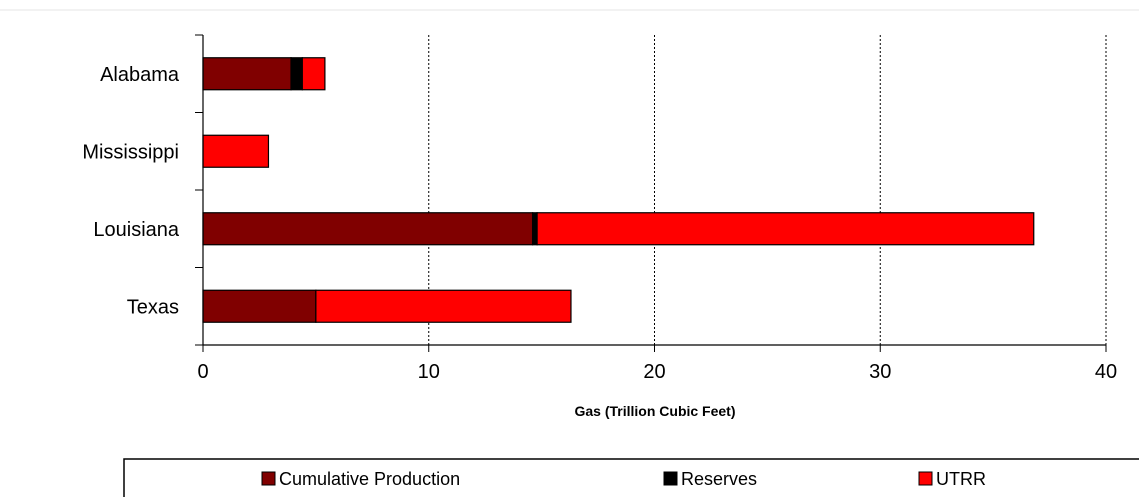 The height and width of the screenshot is (497, 1139). I want to click on category-labels: Alabama Mississippi Louisiana Texas, so click(131, 191).